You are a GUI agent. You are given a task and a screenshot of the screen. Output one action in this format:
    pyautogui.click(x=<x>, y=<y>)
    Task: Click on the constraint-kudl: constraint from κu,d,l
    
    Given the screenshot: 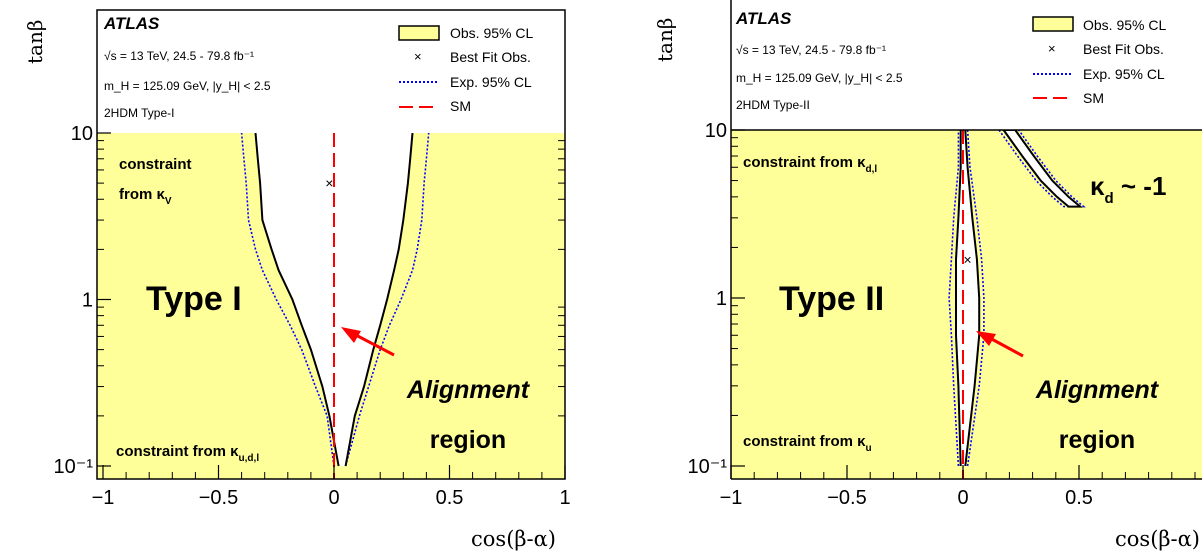 What is the action you would take?
    pyautogui.click(x=187, y=453)
    